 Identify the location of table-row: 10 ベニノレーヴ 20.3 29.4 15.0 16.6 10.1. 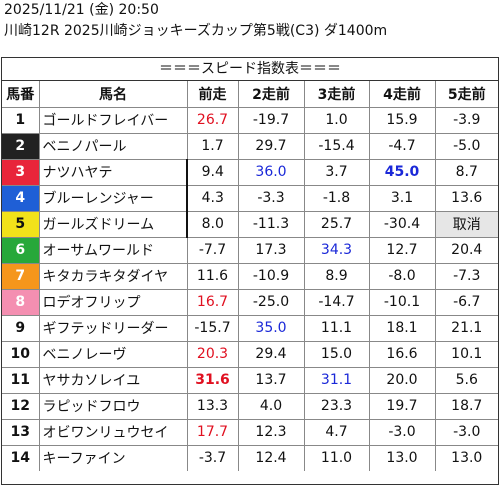
(250, 354).